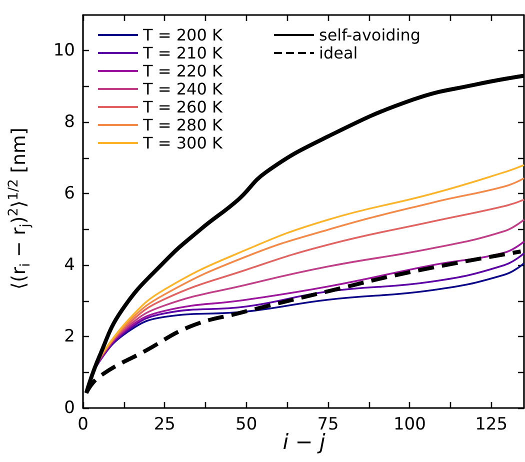 This screenshot has width=525, height=462. What do you see at coordinates (69, 194) in the screenshot?
I see `y-tick-label: 6` at bounding box center [69, 194].